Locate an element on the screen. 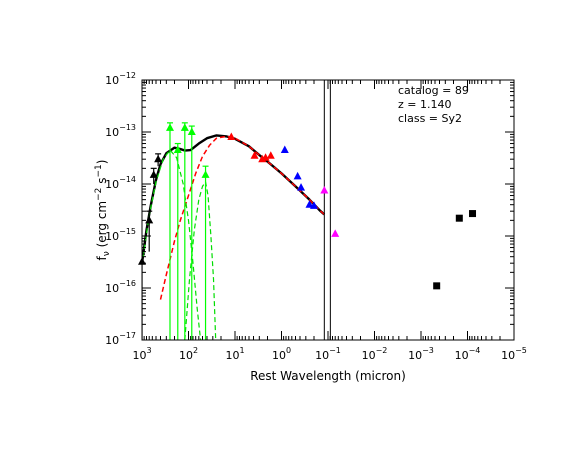 This screenshot has width=588, height=455. y-tick-label: 10−14 is located at coordinates (120, 183).